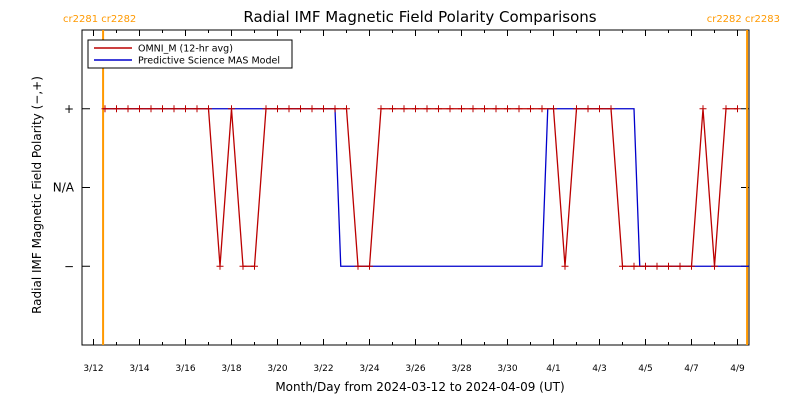 The width and height of the screenshot is (800, 400). Describe the element at coordinates (369, 369) in the screenshot. I see `x-tick-label: 3/24` at that location.